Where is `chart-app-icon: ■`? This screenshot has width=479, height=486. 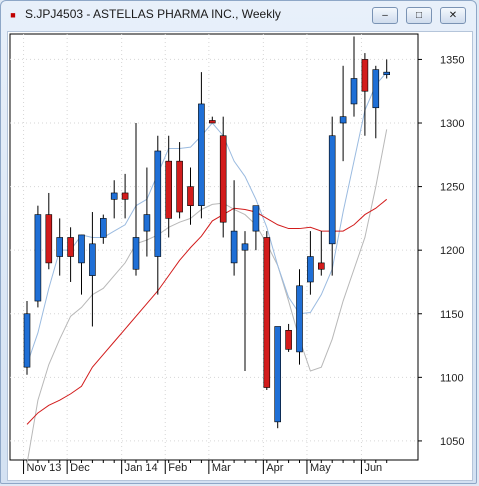
chart-app-icon: ■ is located at coordinates (13, 15).